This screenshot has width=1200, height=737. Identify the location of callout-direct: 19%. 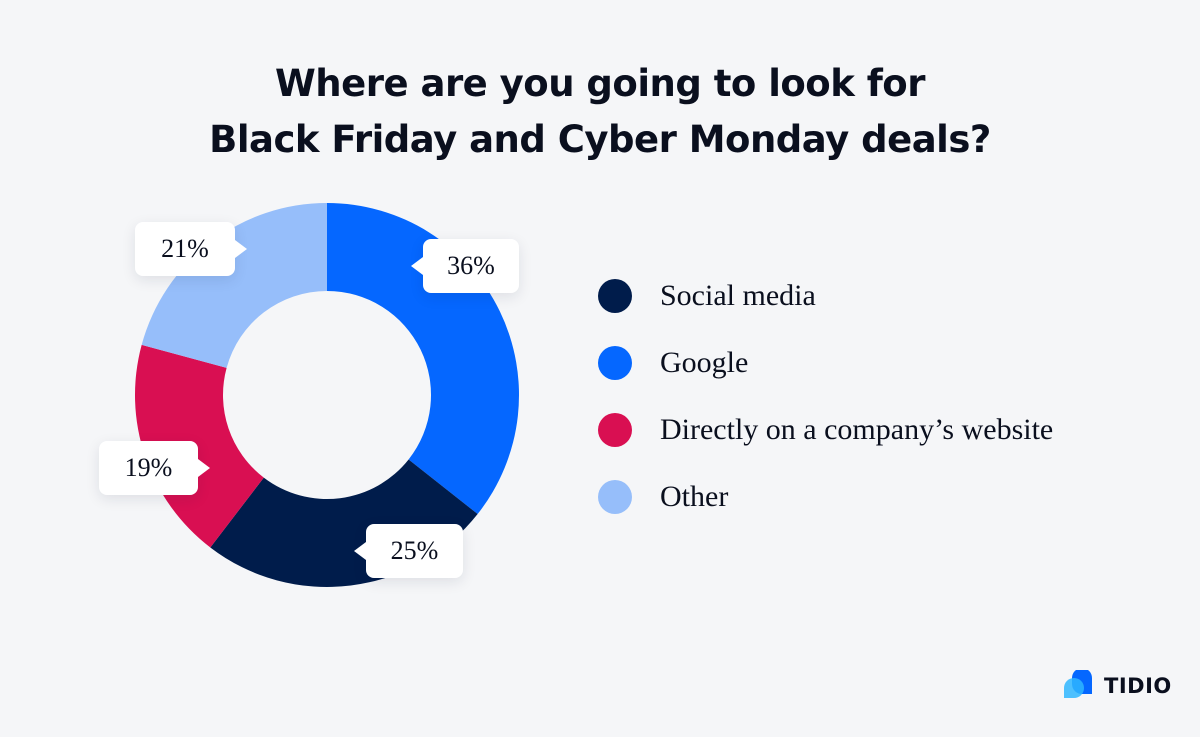
(154, 468).